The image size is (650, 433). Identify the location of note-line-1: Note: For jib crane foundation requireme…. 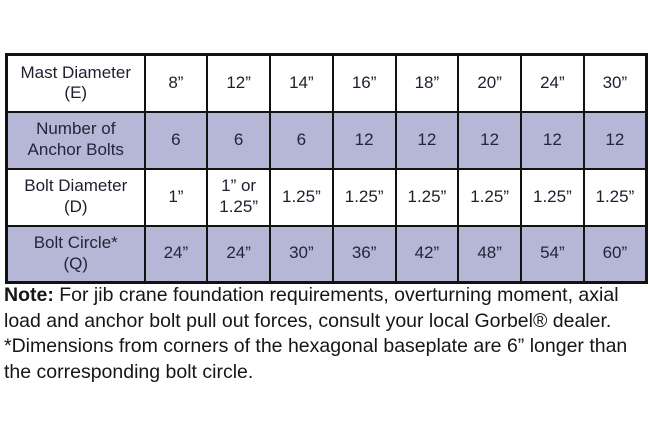
(326, 296).